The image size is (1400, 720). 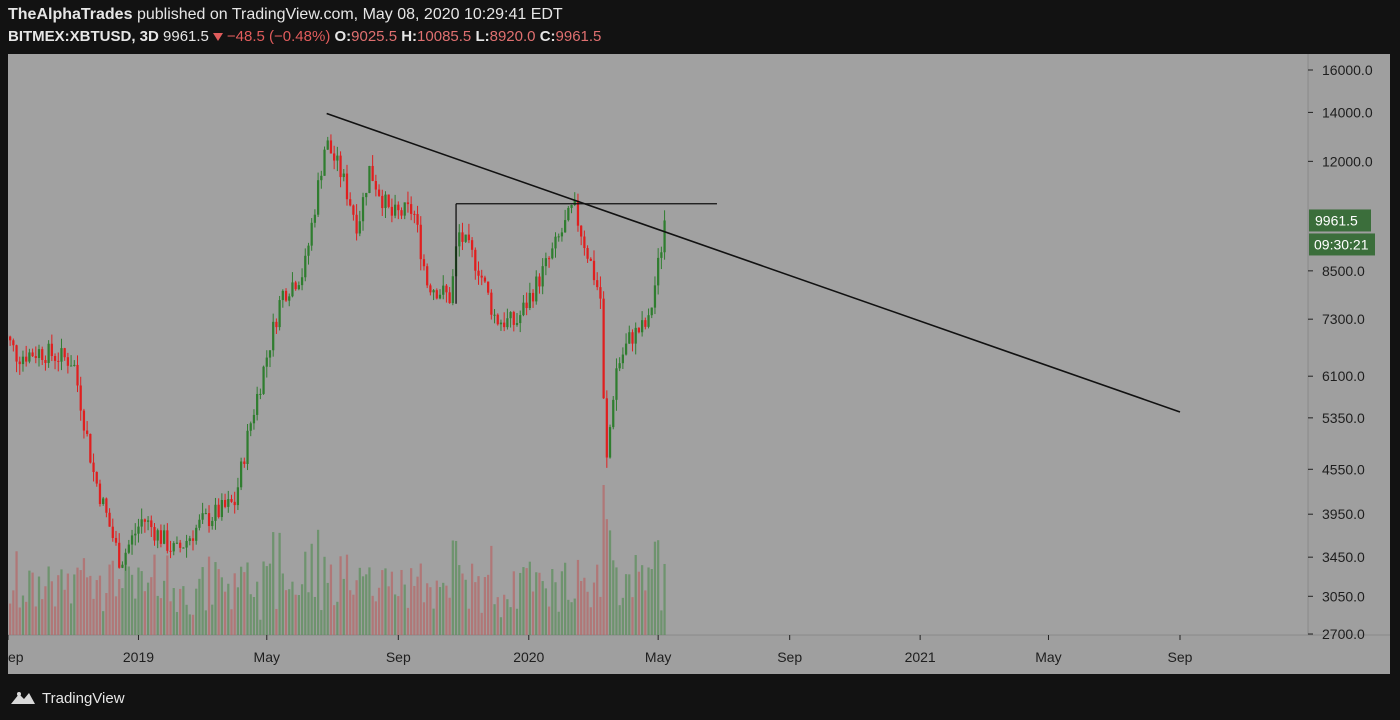 I want to click on time-tick-label: Sep, so click(x=398, y=657).